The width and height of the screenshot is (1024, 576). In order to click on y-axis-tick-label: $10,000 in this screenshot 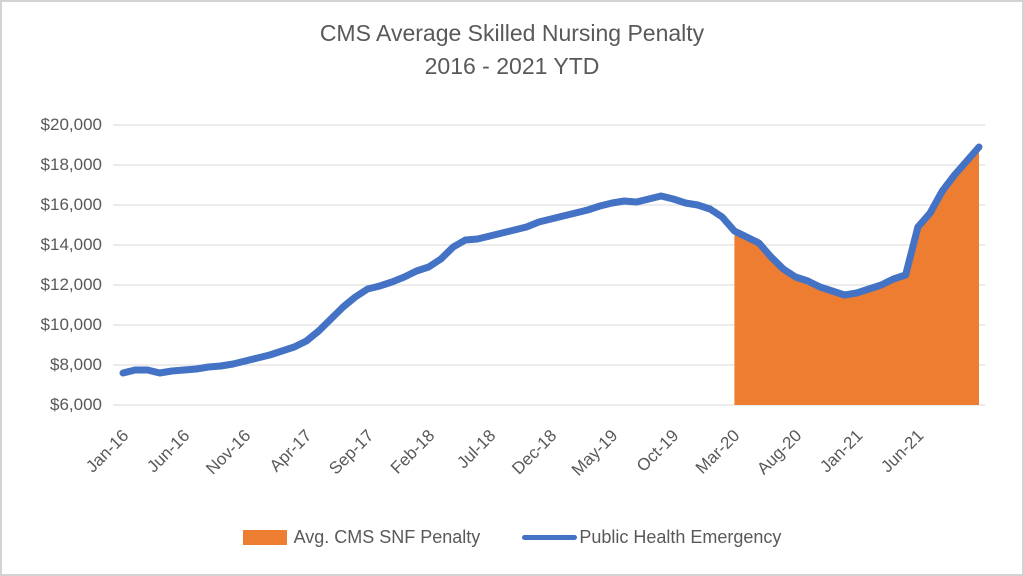, I will do `click(71, 324)`.